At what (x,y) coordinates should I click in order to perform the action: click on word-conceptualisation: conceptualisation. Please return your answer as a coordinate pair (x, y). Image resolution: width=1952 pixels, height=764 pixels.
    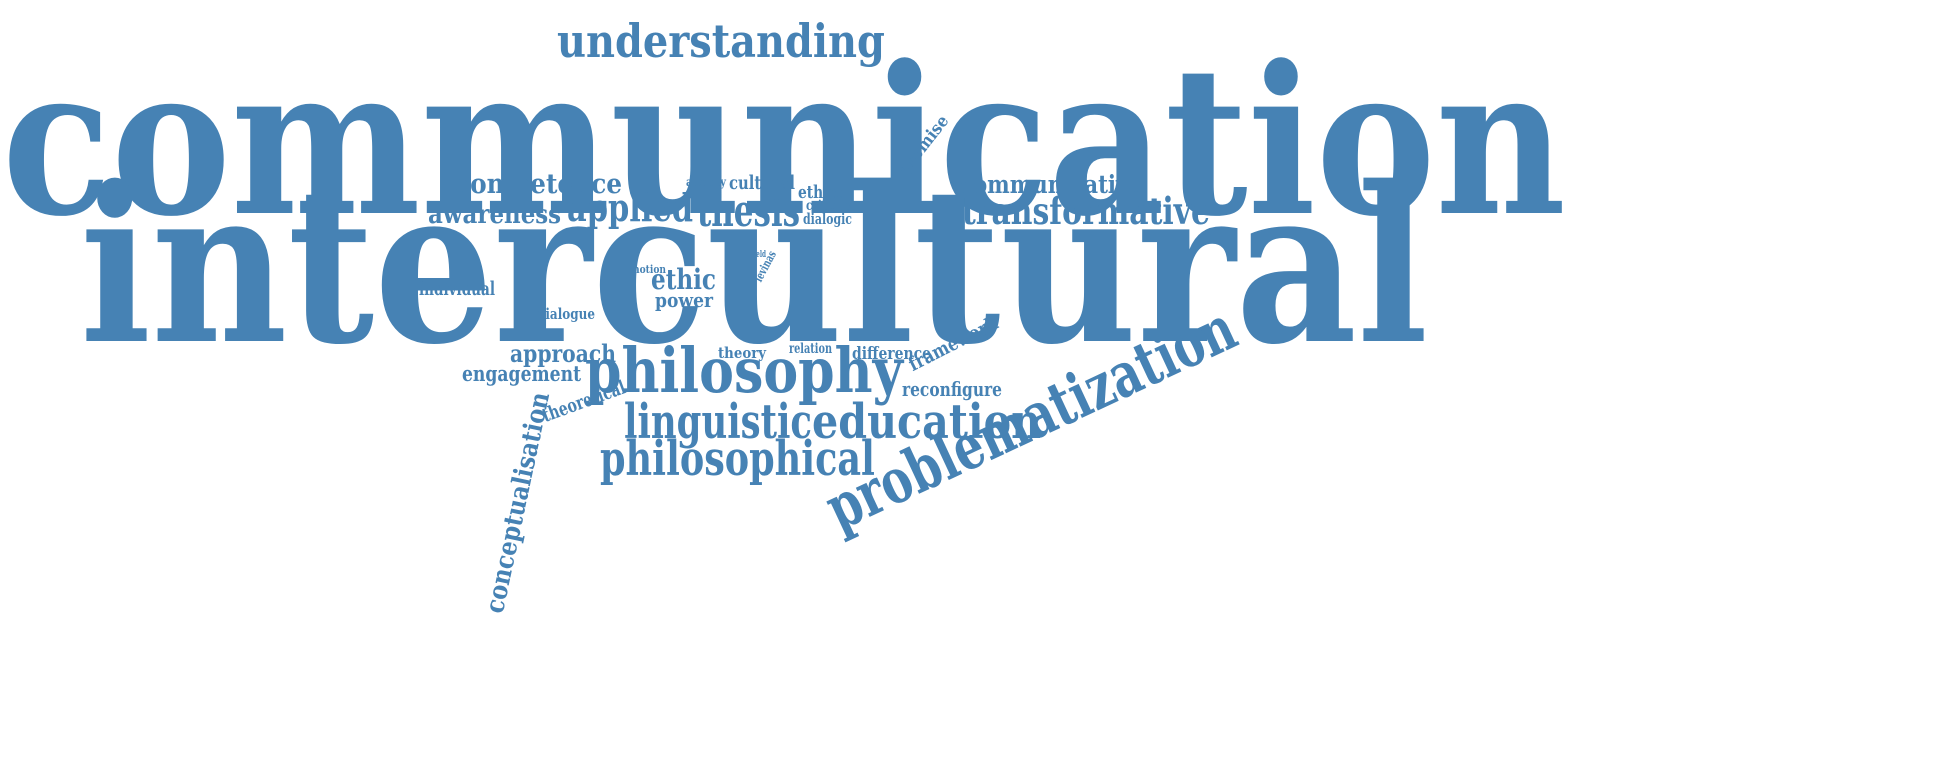
    Looking at the image, I should click on (518, 502).